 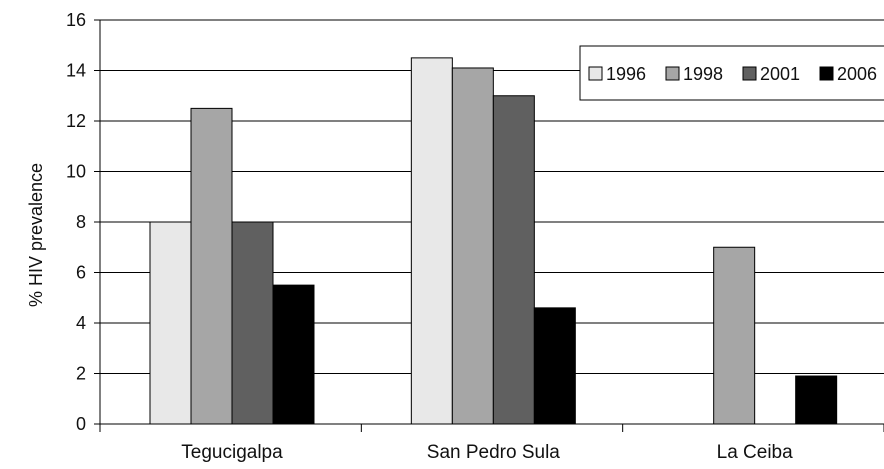 I want to click on category-labels: Tegucigalpa San Pedro Sula La Ceiba, so click(x=487, y=452).